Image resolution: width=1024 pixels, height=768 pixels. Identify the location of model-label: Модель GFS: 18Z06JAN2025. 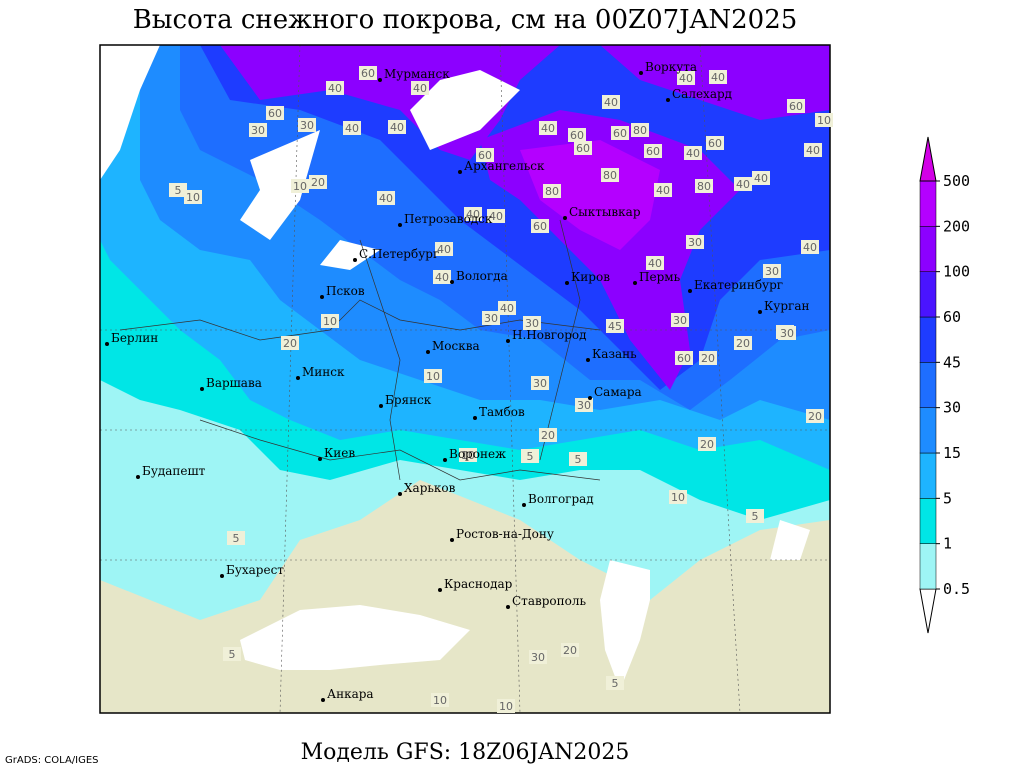
(465, 752).